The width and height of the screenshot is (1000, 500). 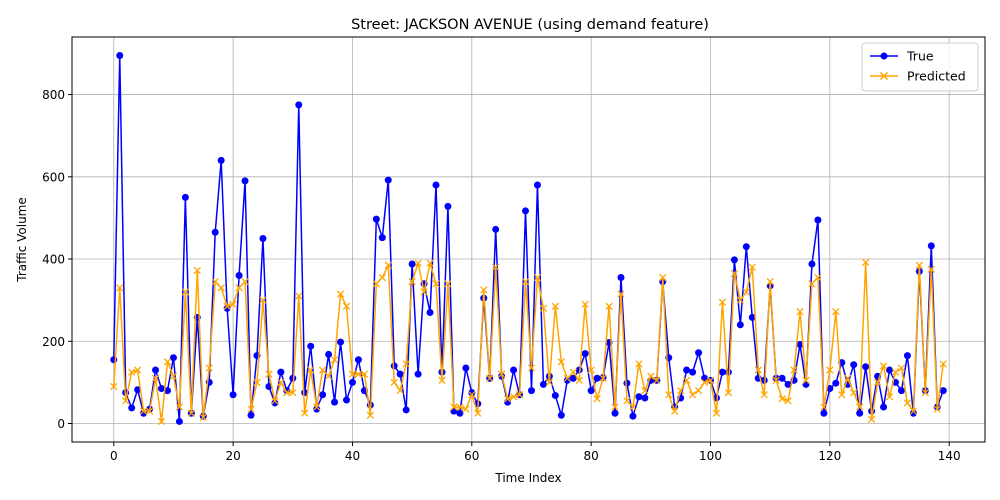 What do you see at coordinates (352, 456) in the screenshot?
I see `x-tick-label: 40` at bounding box center [352, 456].